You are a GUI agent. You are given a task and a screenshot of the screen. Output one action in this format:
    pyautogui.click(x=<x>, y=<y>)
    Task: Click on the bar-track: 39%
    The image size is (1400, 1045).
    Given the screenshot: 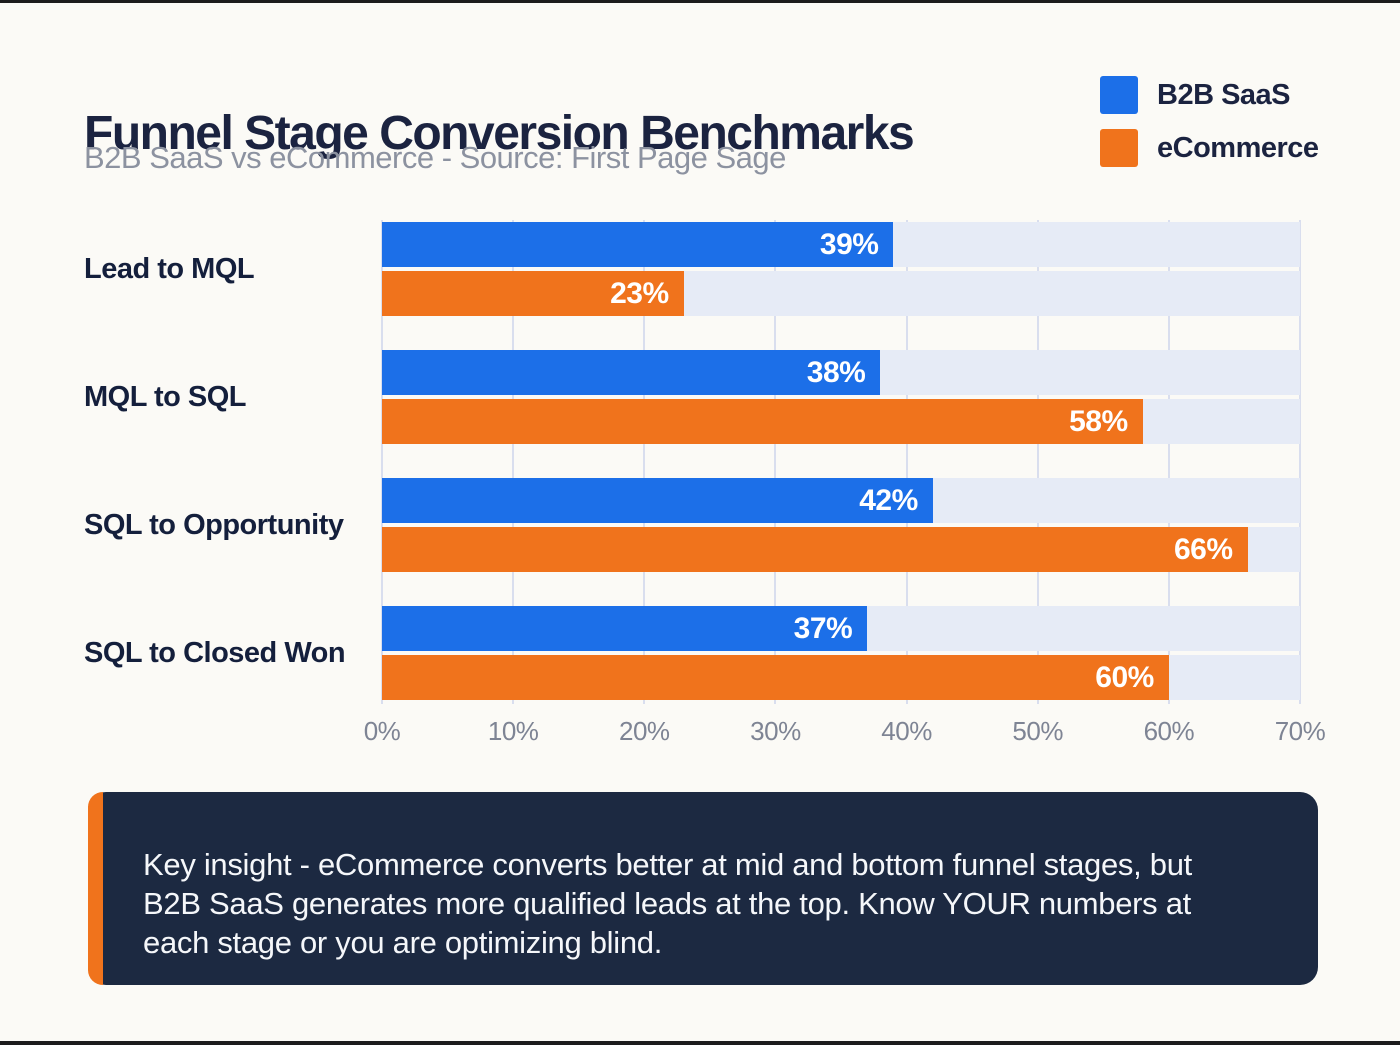 What is the action you would take?
    pyautogui.click(x=841, y=244)
    